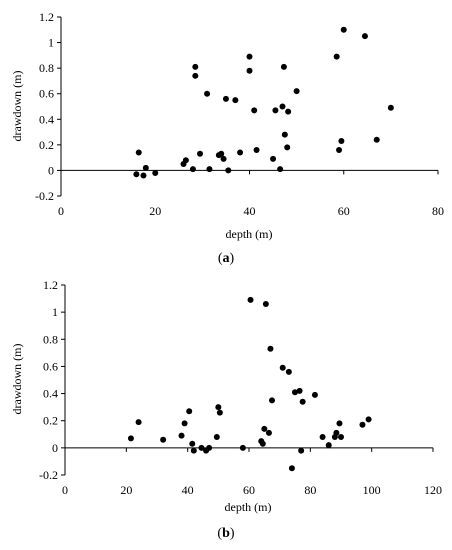  I want to click on y-tick-label-a-5: 0.8, so click(46, 68).